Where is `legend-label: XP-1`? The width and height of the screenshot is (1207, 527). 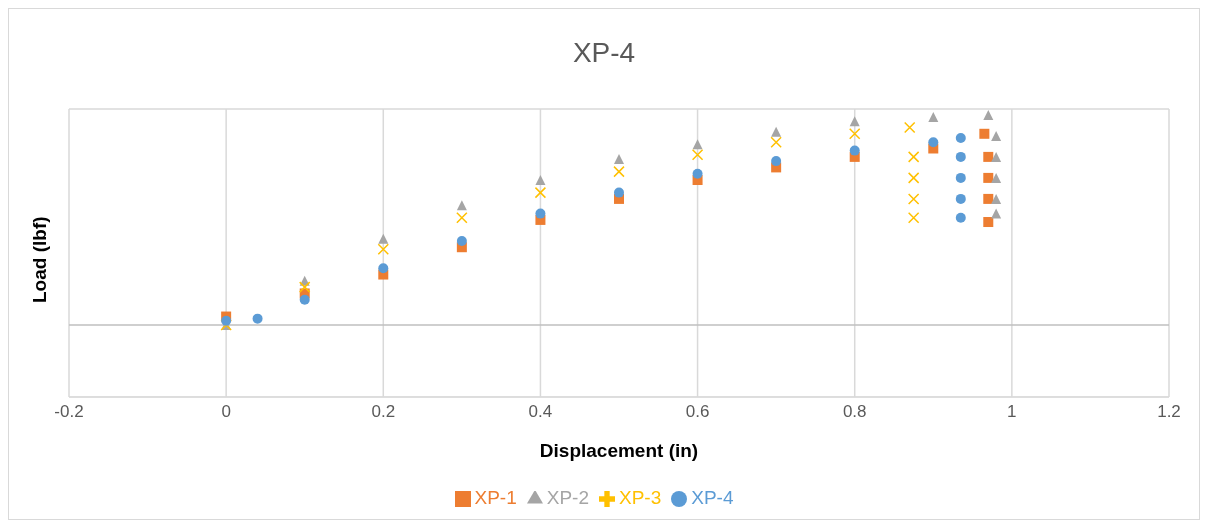 legend-label: XP-1 is located at coordinates (495, 497).